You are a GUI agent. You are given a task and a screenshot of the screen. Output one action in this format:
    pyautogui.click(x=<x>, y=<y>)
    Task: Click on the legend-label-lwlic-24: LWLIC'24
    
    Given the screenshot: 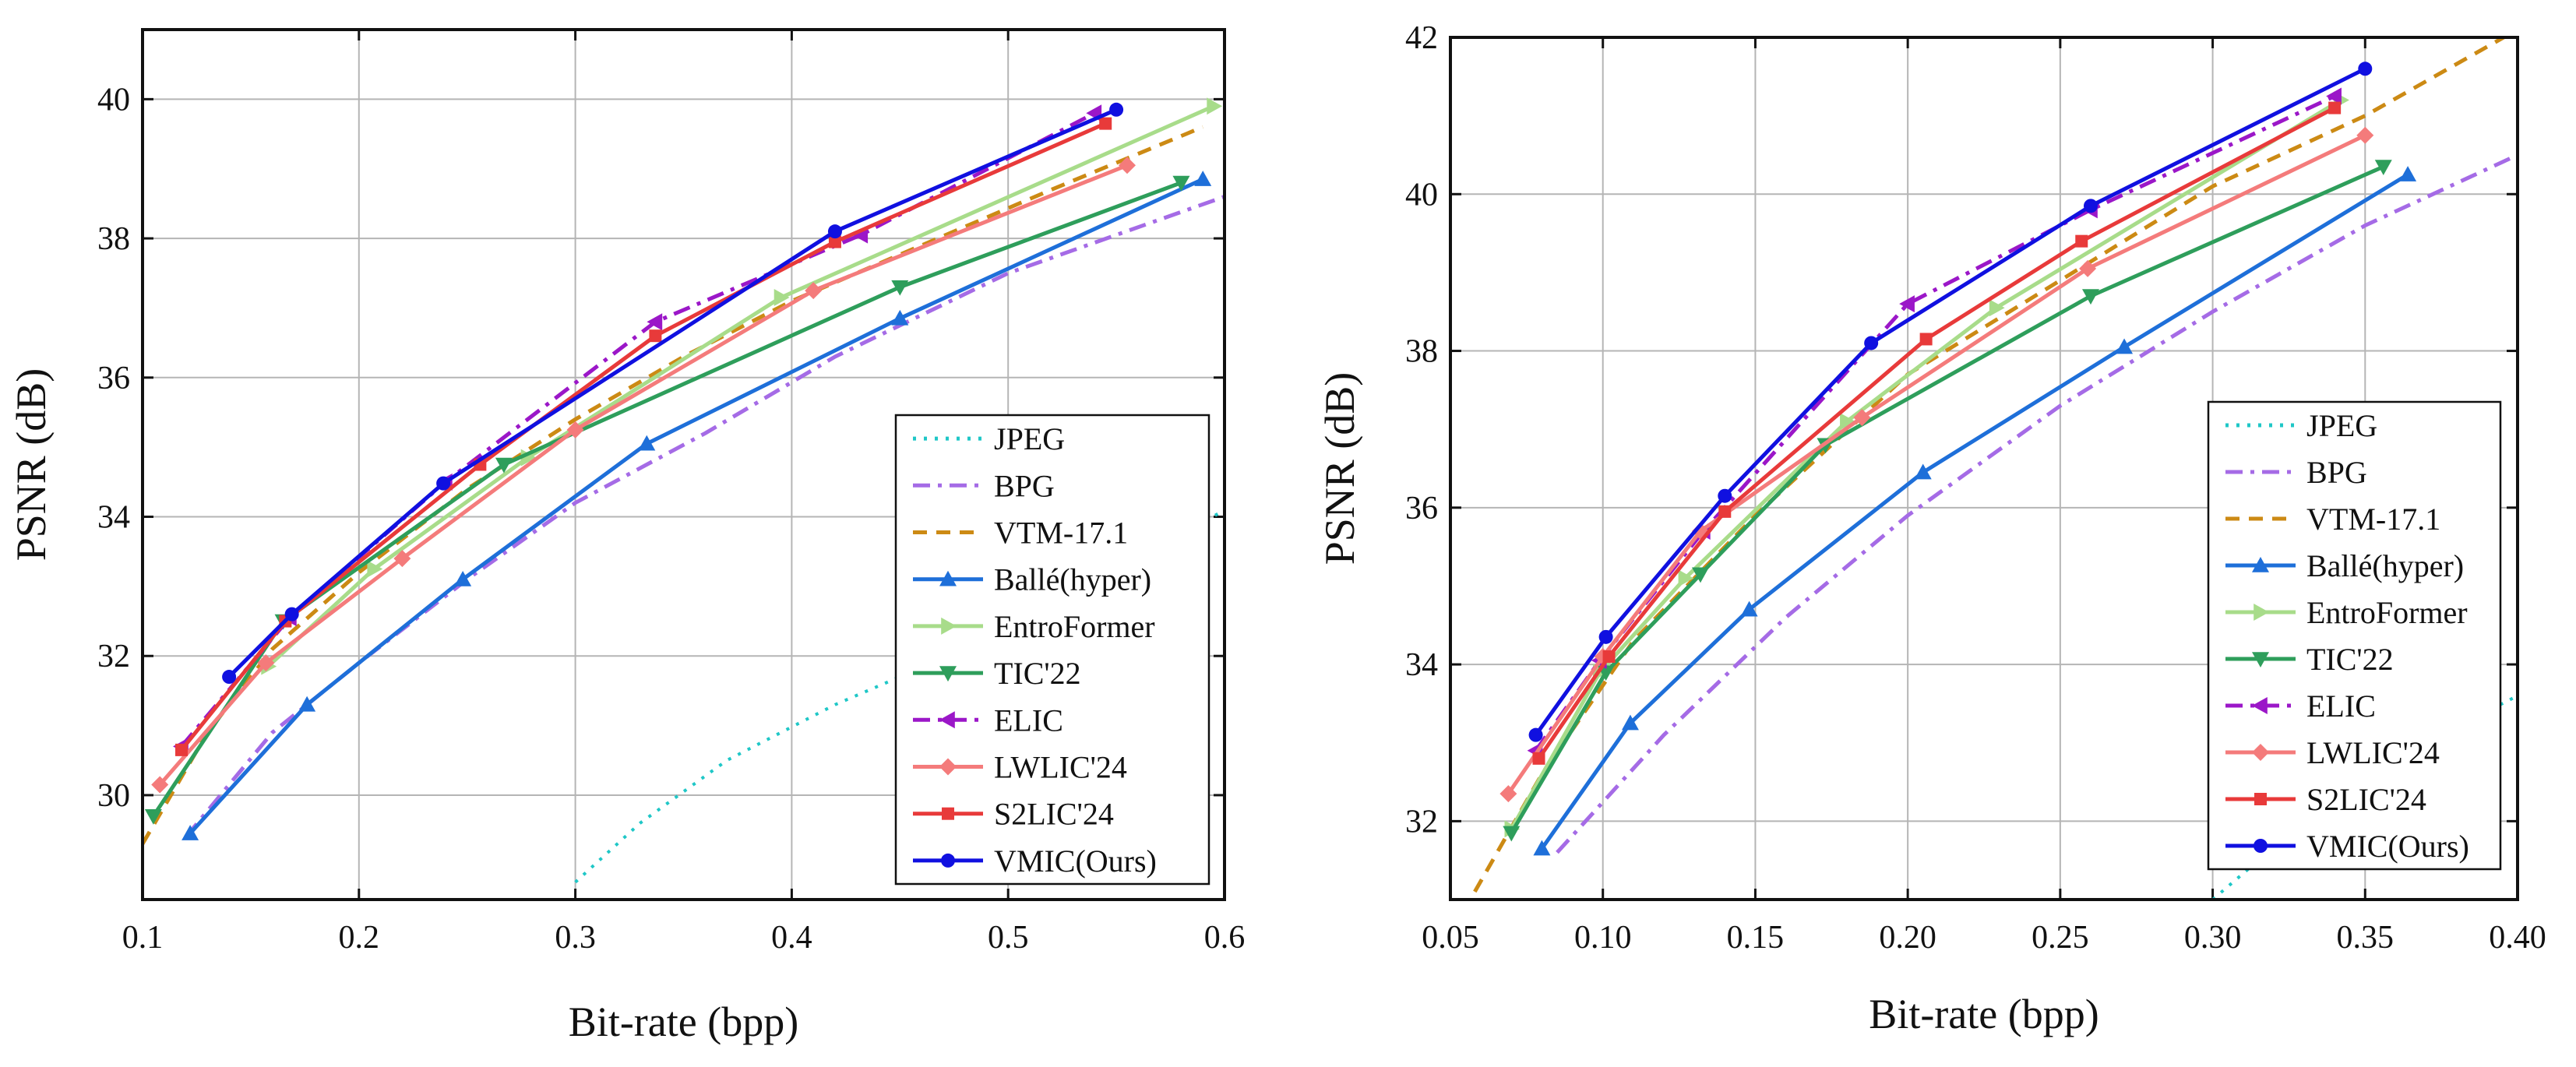 What is the action you would take?
    pyautogui.click(x=2373, y=753)
    